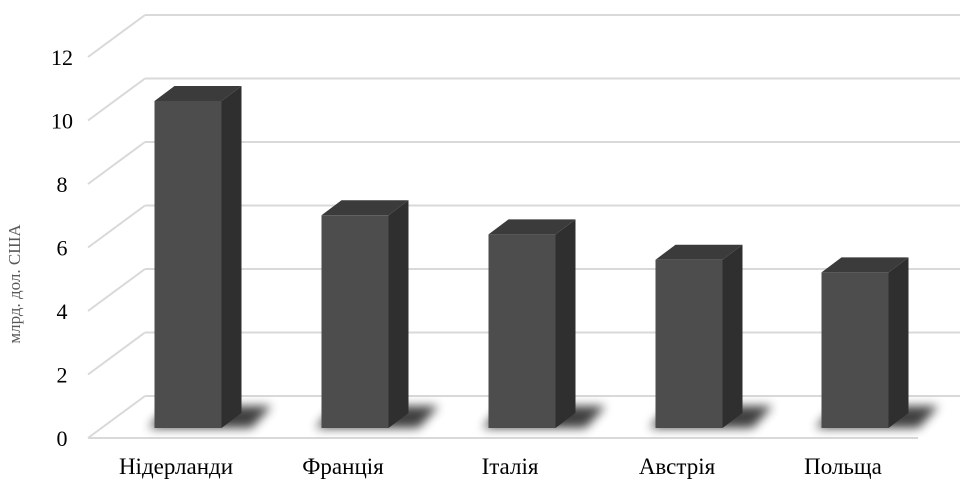  Describe the element at coordinates (62, 184) in the screenshot. I see `y-tick-label: 8` at that location.